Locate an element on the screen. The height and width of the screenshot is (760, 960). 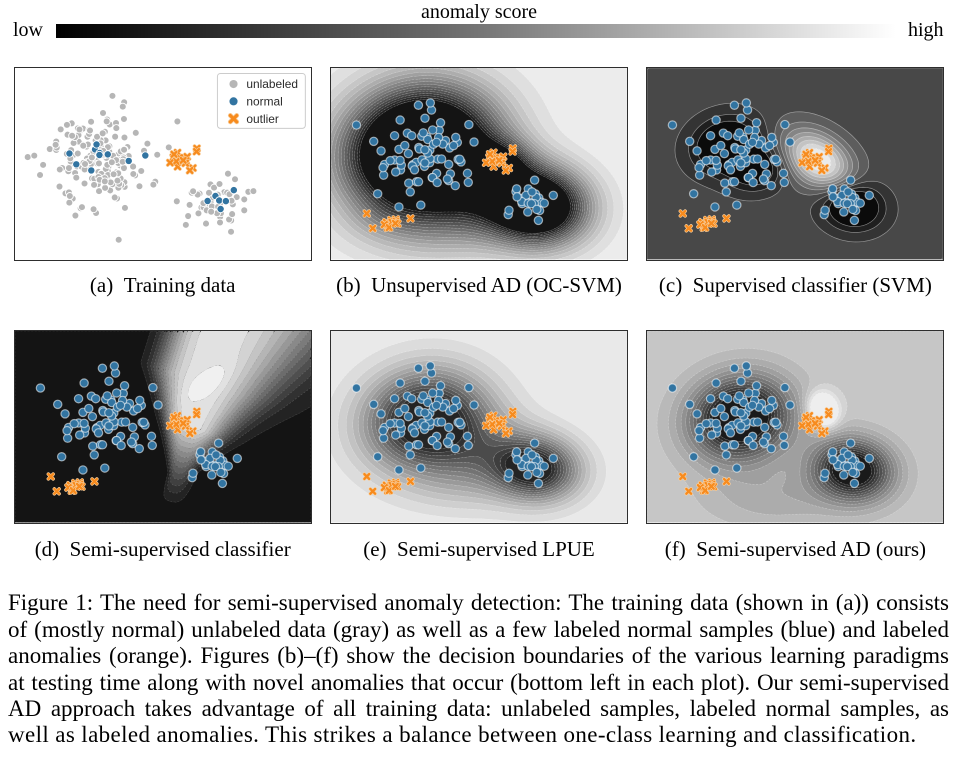
svg-text: normal is located at coordinates (264, 102).